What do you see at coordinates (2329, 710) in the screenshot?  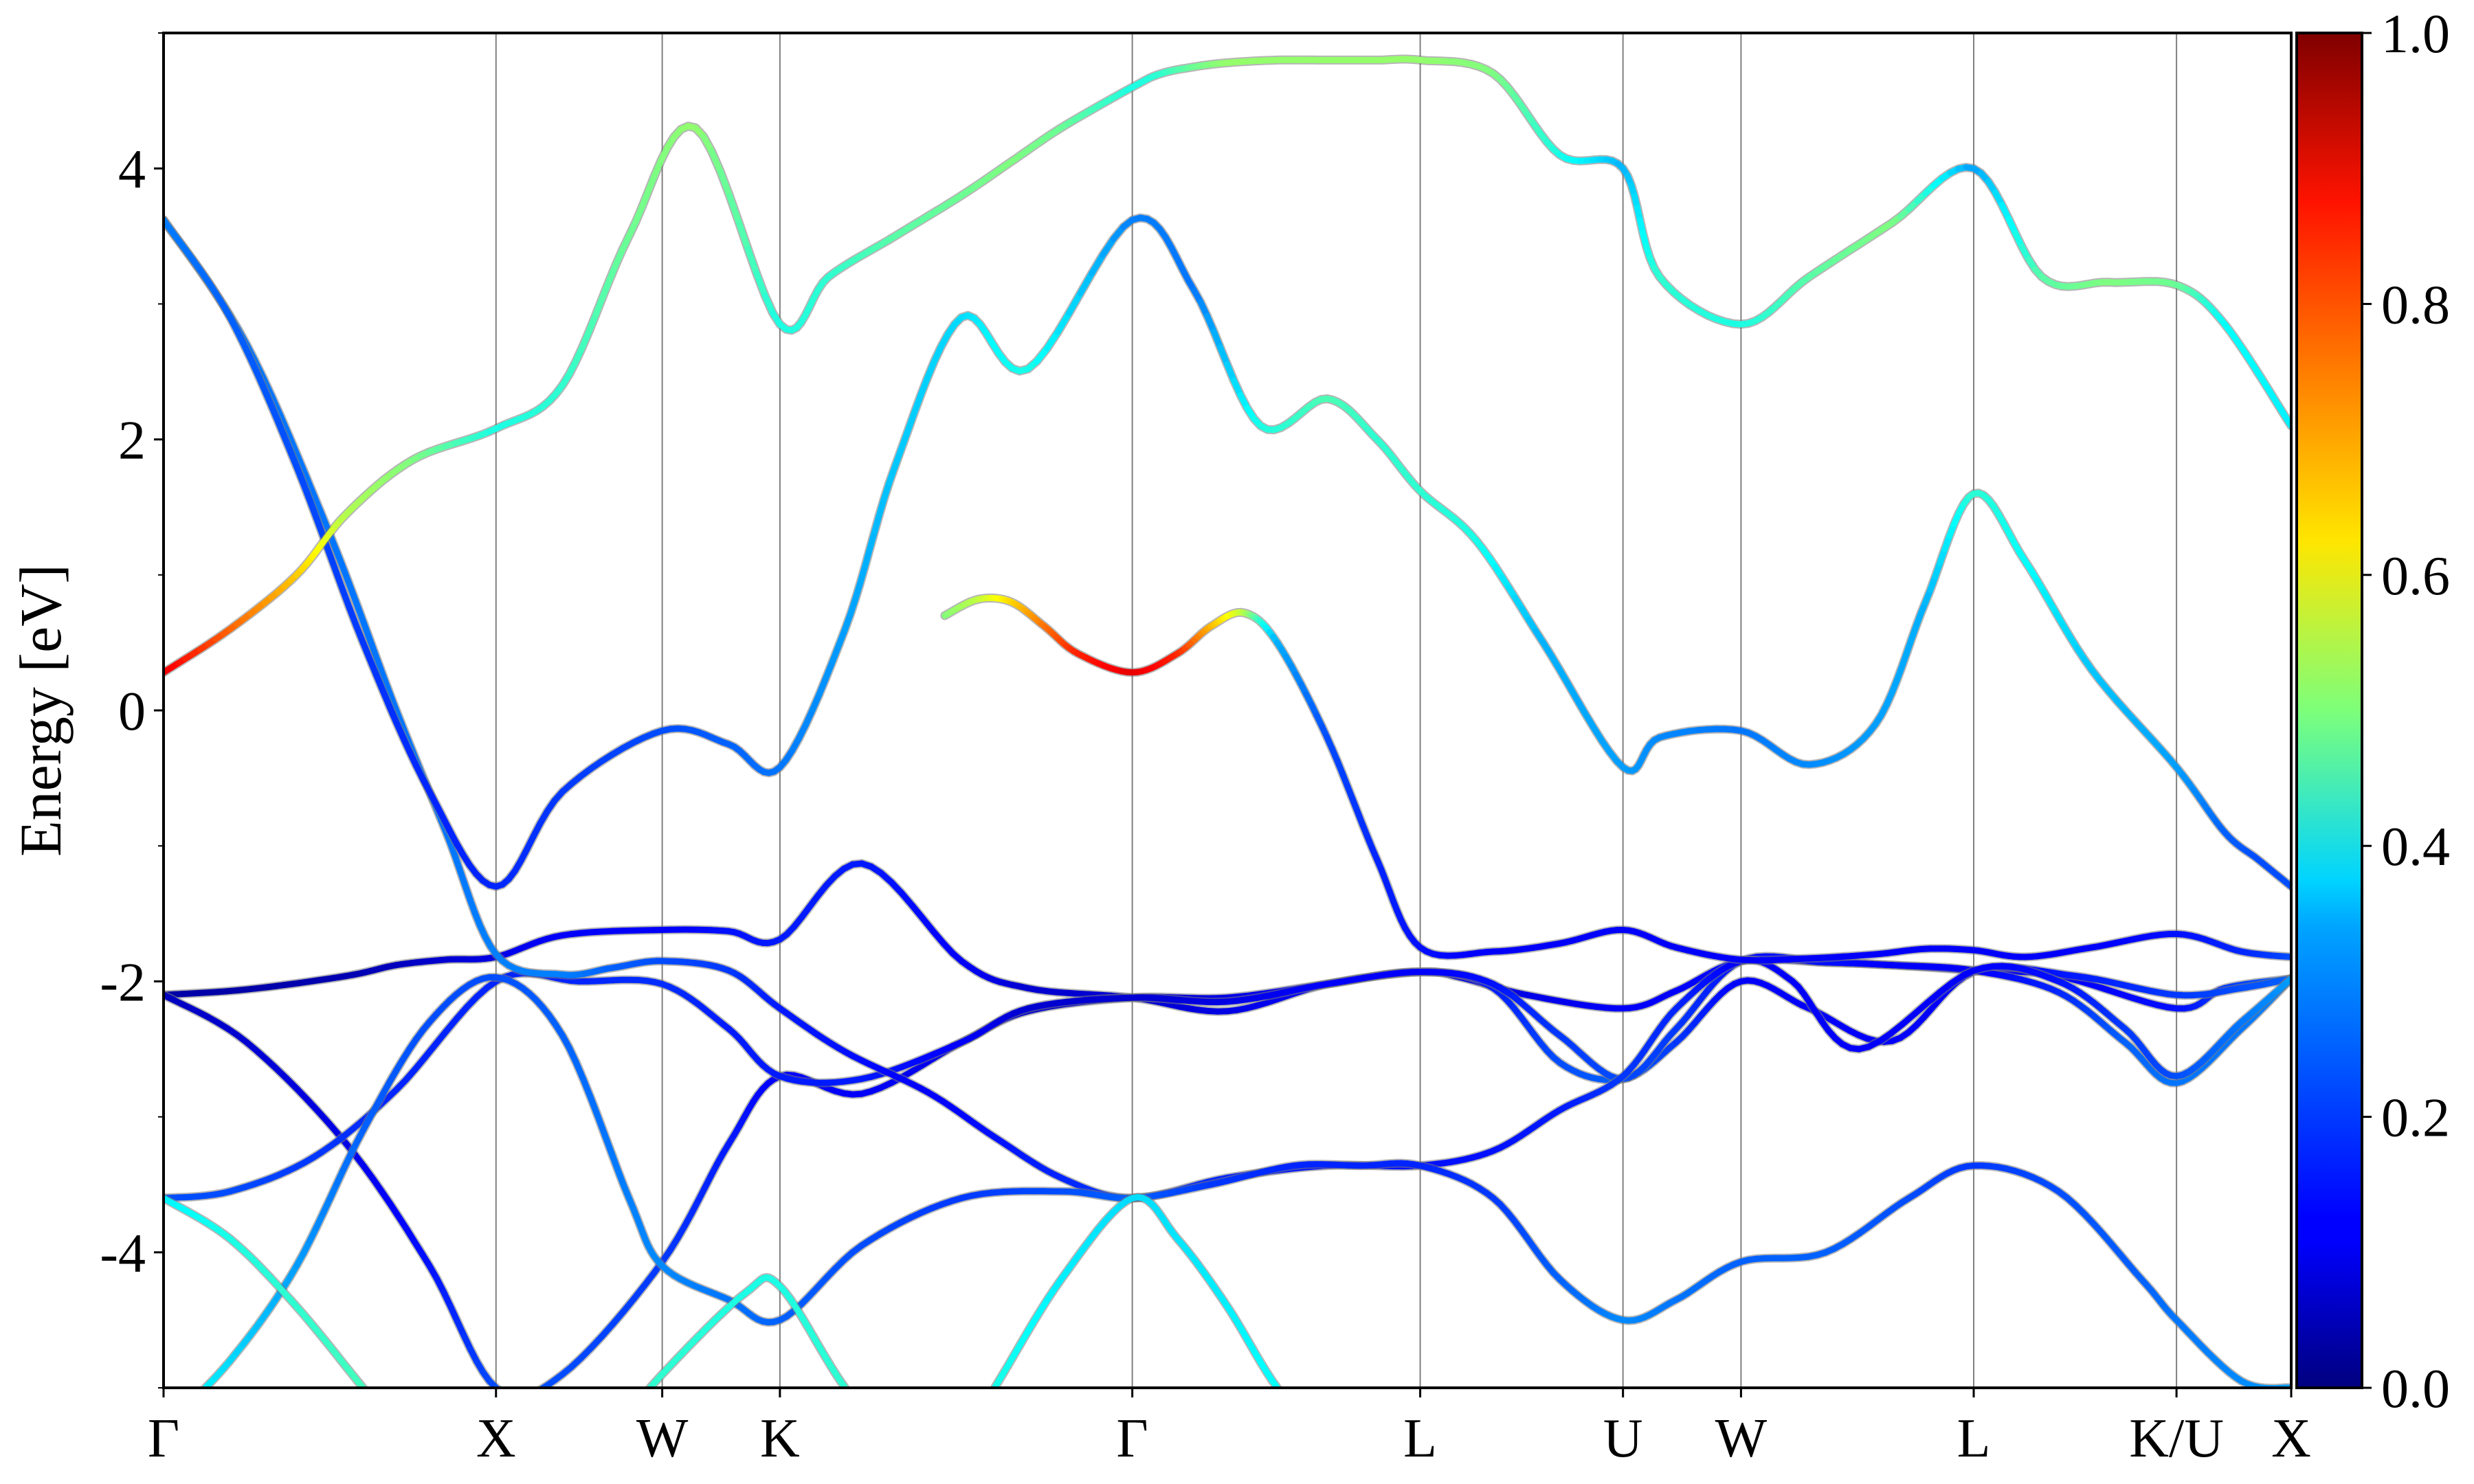 I see `colorbar` at bounding box center [2329, 710].